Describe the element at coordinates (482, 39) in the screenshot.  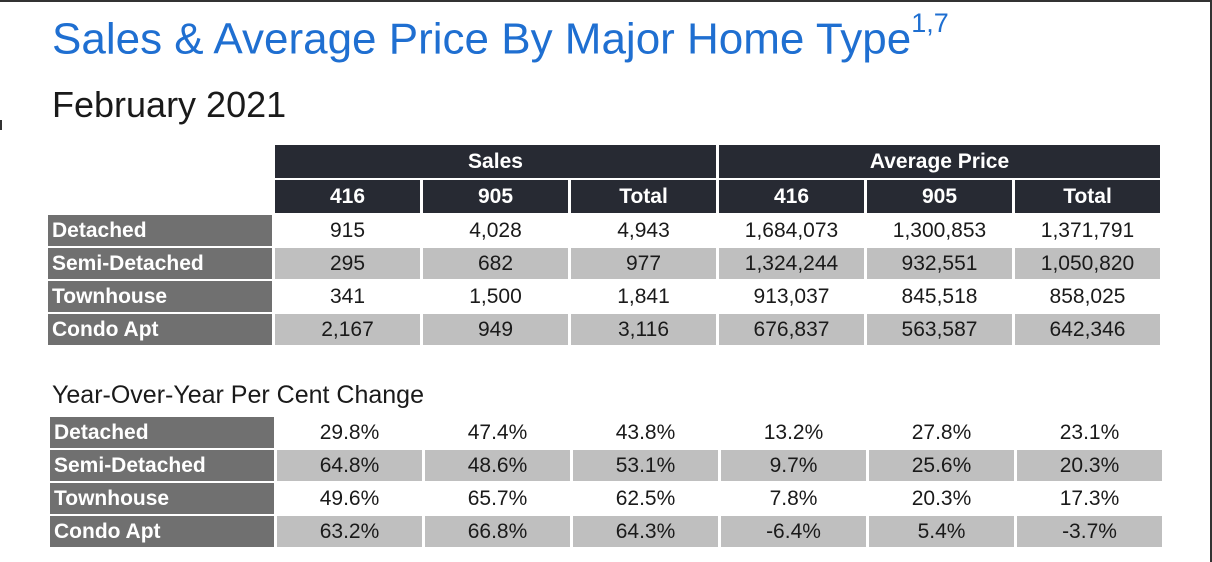
I see `title-text: Sales & Average Price By Major Home Type` at that location.